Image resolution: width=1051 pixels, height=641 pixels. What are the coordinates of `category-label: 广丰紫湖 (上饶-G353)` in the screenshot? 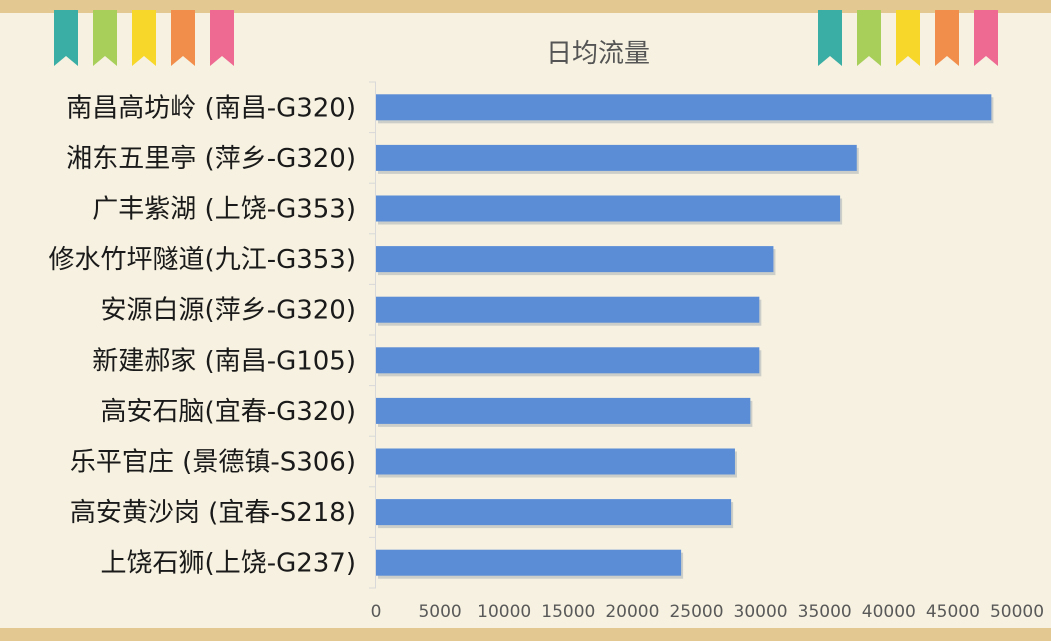 It's located at (224, 210).